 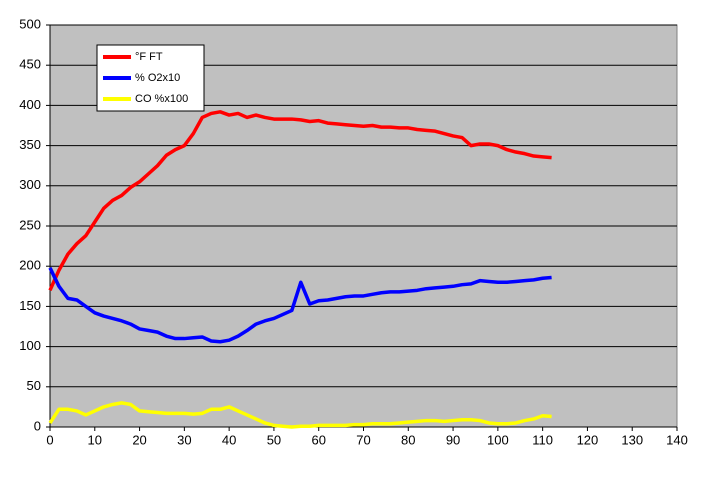 What do you see at coordinates (139, 439) in the screenshot?
I see `x-tick-label: 20` at bounding box center [139, 439].